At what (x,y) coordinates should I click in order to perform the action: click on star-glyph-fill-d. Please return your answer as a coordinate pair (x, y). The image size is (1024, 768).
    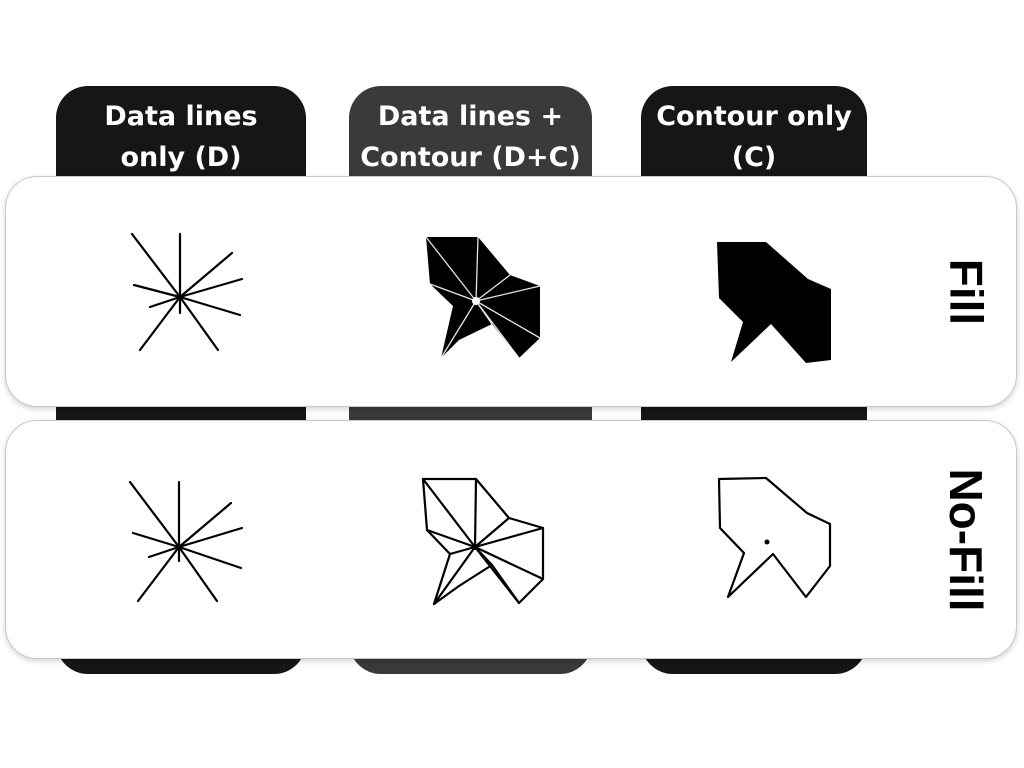
    Looking at the image, I should click on (187, 292).